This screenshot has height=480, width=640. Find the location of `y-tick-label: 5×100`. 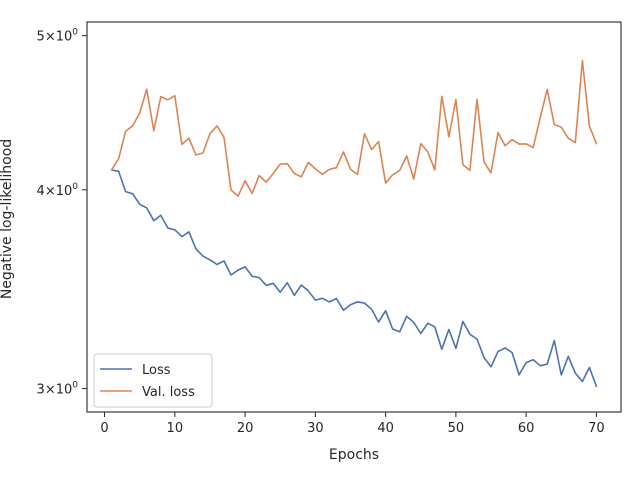

y-tick-label: 5×100 is located at coordinates (58, 36).